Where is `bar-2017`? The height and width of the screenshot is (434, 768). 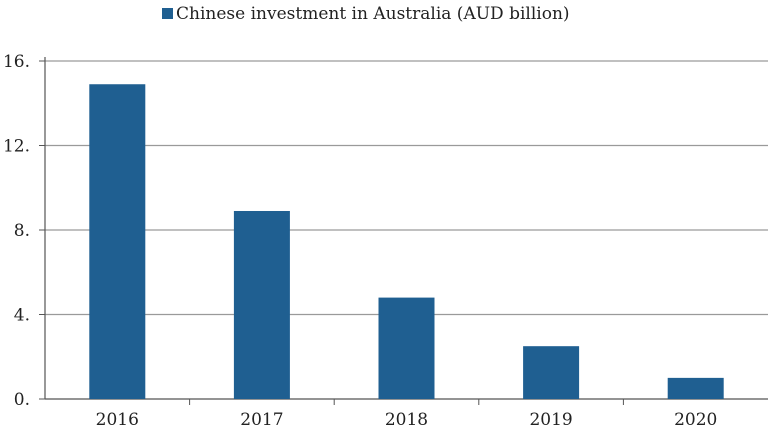 bar-2017 is located at coordinates (261, 304).